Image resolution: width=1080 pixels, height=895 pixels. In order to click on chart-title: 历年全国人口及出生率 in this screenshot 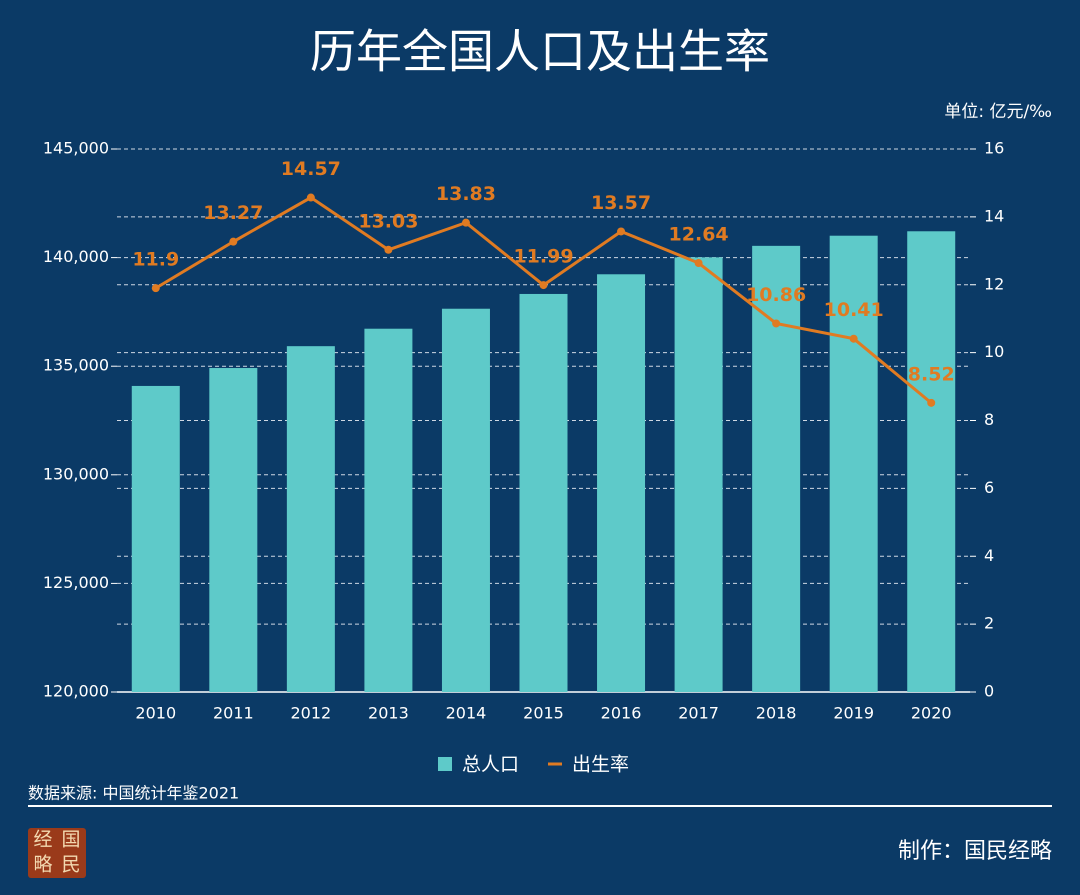, I will do `click(540, 52)`.